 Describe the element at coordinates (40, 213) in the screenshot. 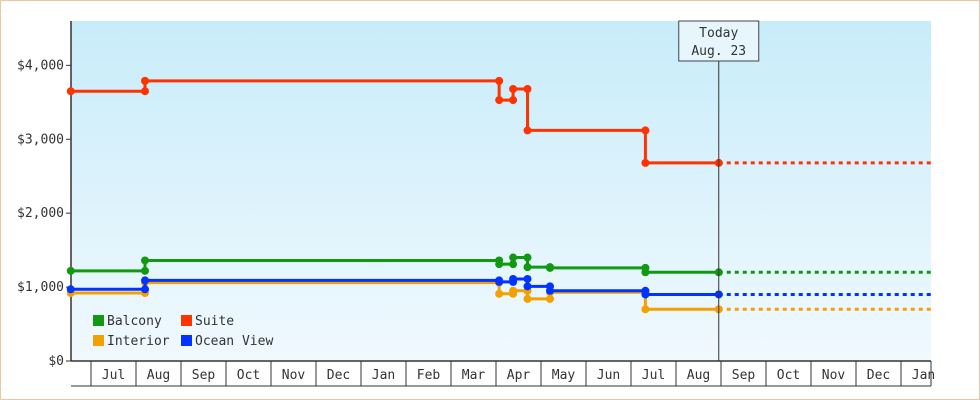

I see `y-tick-label: $2,000` at that location.